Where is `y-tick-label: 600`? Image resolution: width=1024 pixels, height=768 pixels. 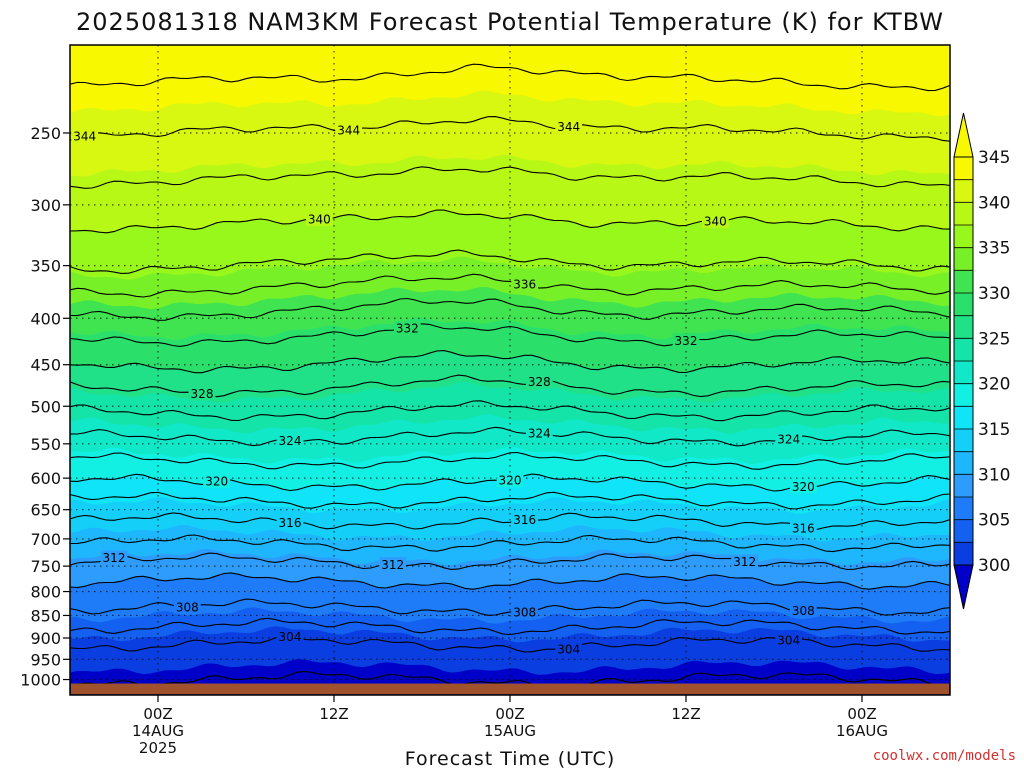
y-tick-label: 600 is located at coordinates (45, 478).